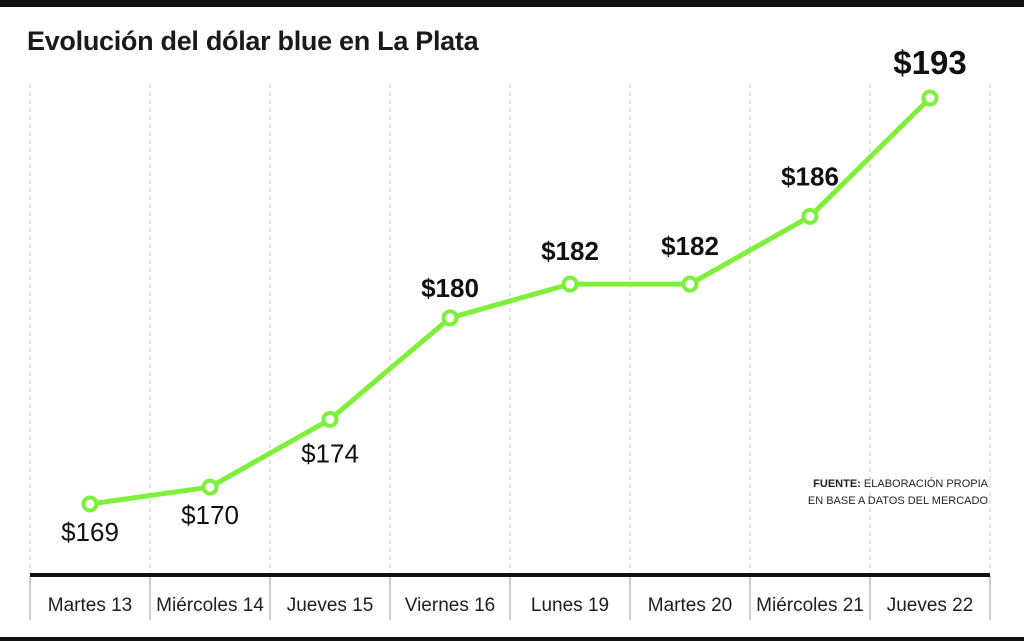 Image resolution: width=1024 pixels, height=641 pixels. Describe the element at coordinates (90, 532) in the screenshot. I see `value-label: $169` at that location.